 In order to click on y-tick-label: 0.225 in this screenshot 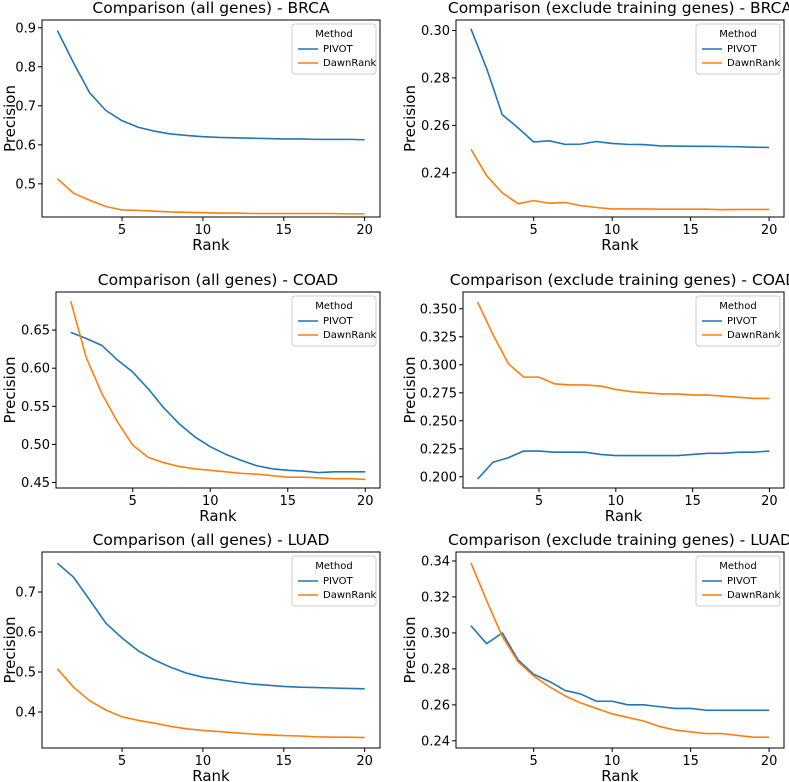, I will do `click(438, 449)`.